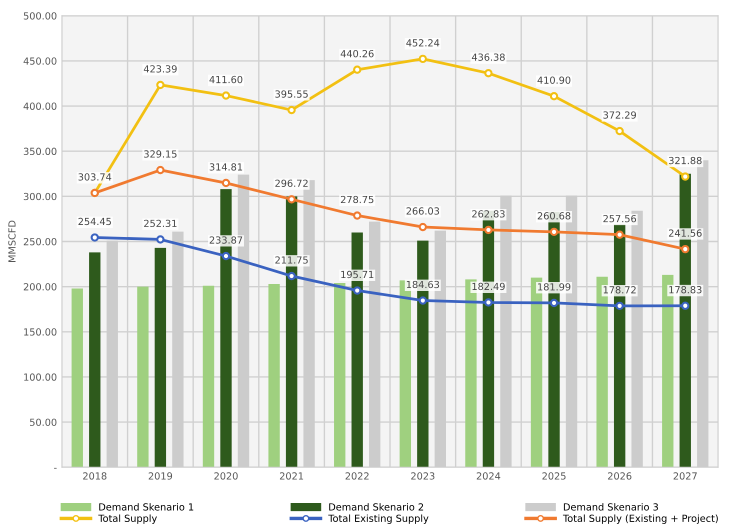  I want to click on data-label: 410.90, so click(554, 80).